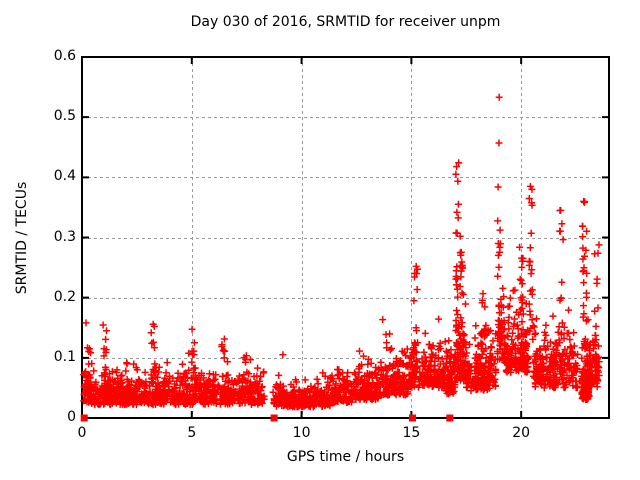  What do you see at coordinates (267, 418) in the screenshot?
I see `baseline-gap-markers` at bounding box center [267, 418].